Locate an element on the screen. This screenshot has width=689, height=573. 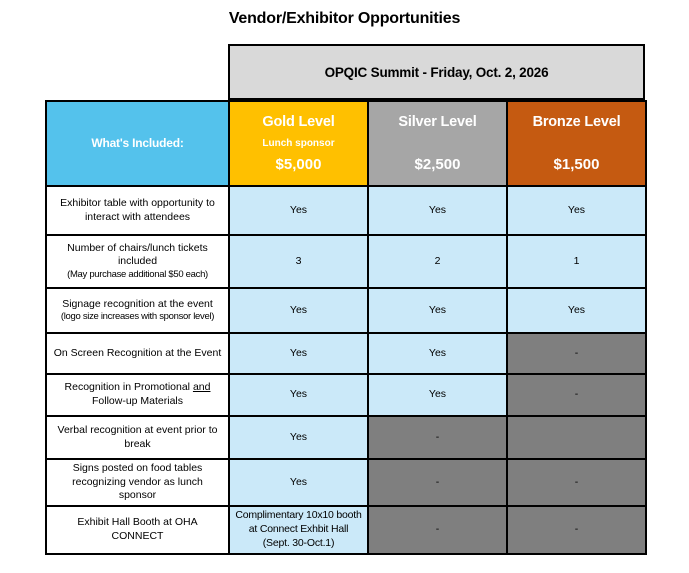
silver-level-name: Silver Level is located at coordinates (437, 122).